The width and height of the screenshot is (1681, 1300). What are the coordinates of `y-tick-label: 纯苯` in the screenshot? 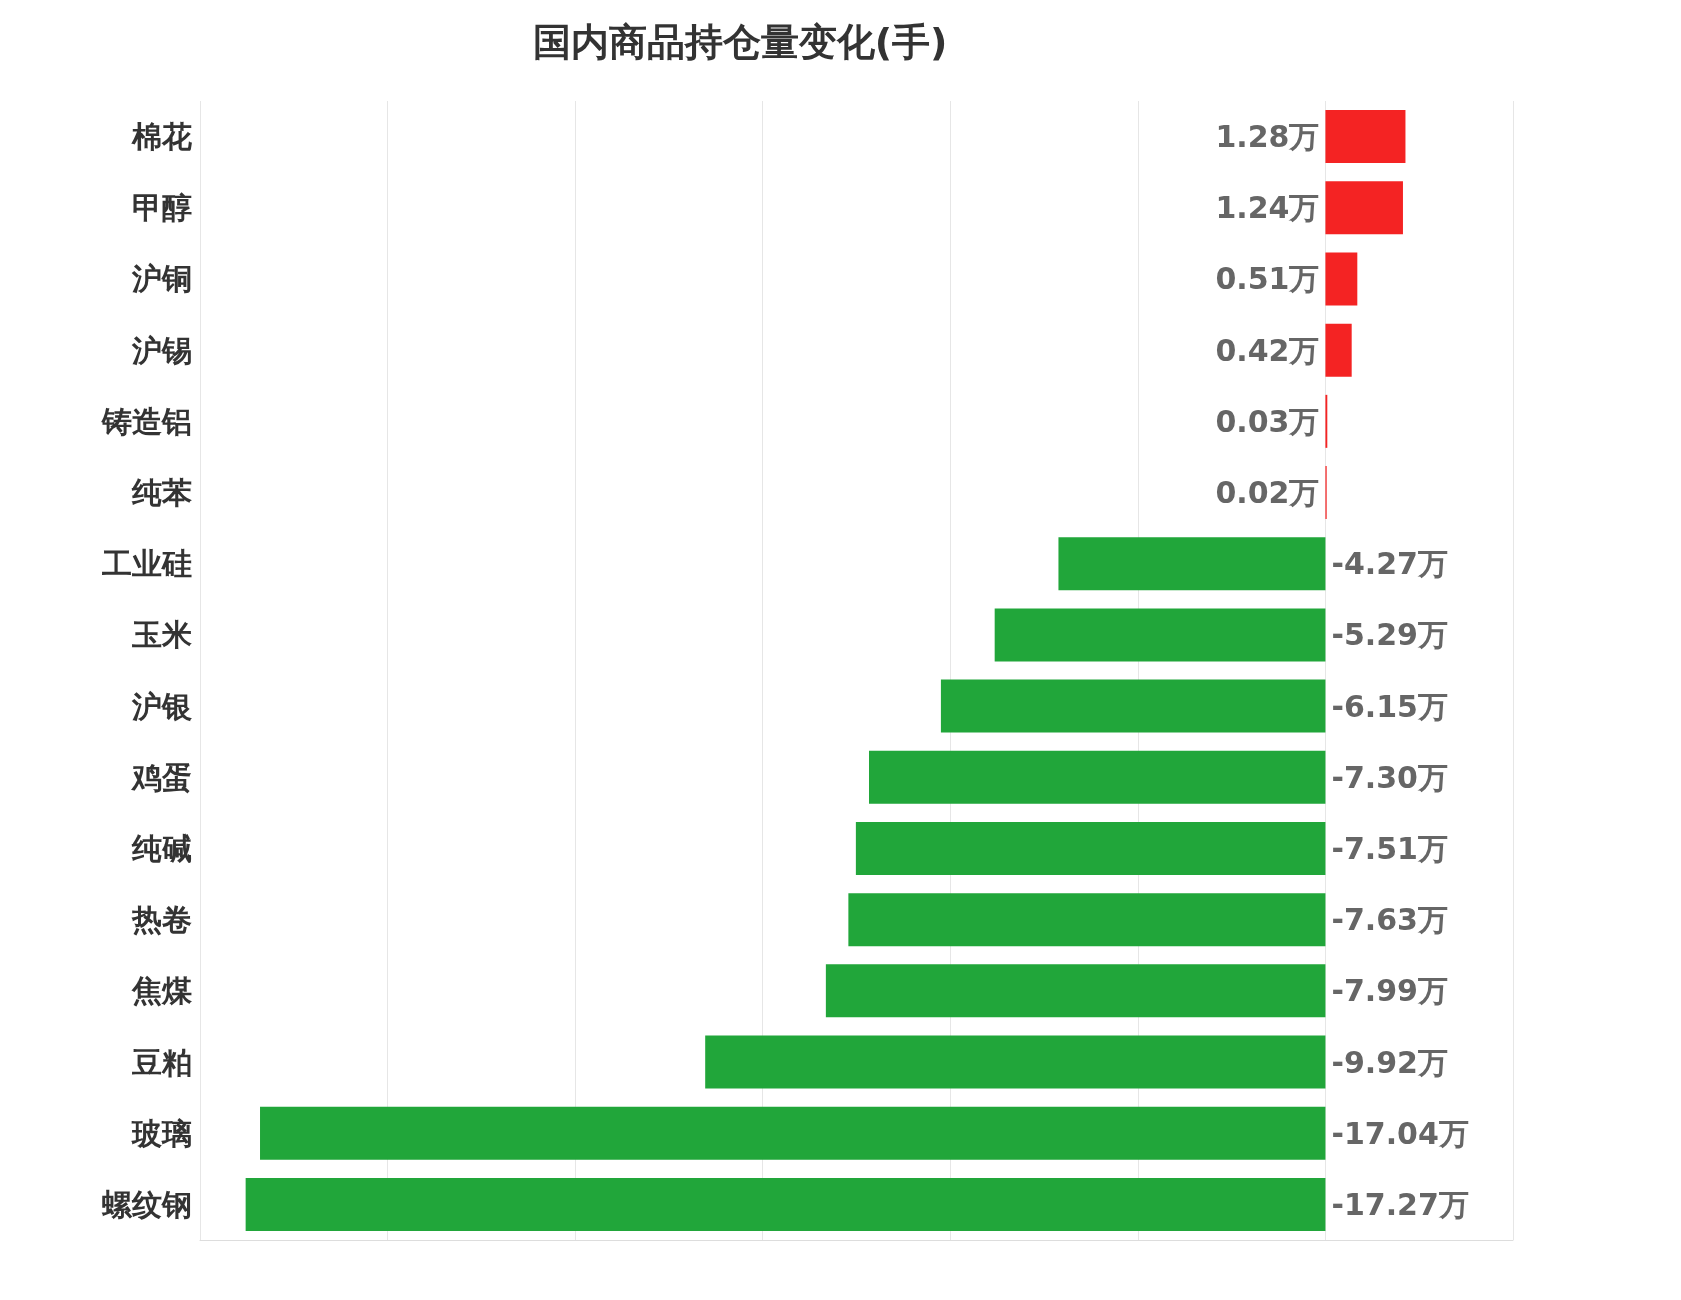 It's located at (161, 493).